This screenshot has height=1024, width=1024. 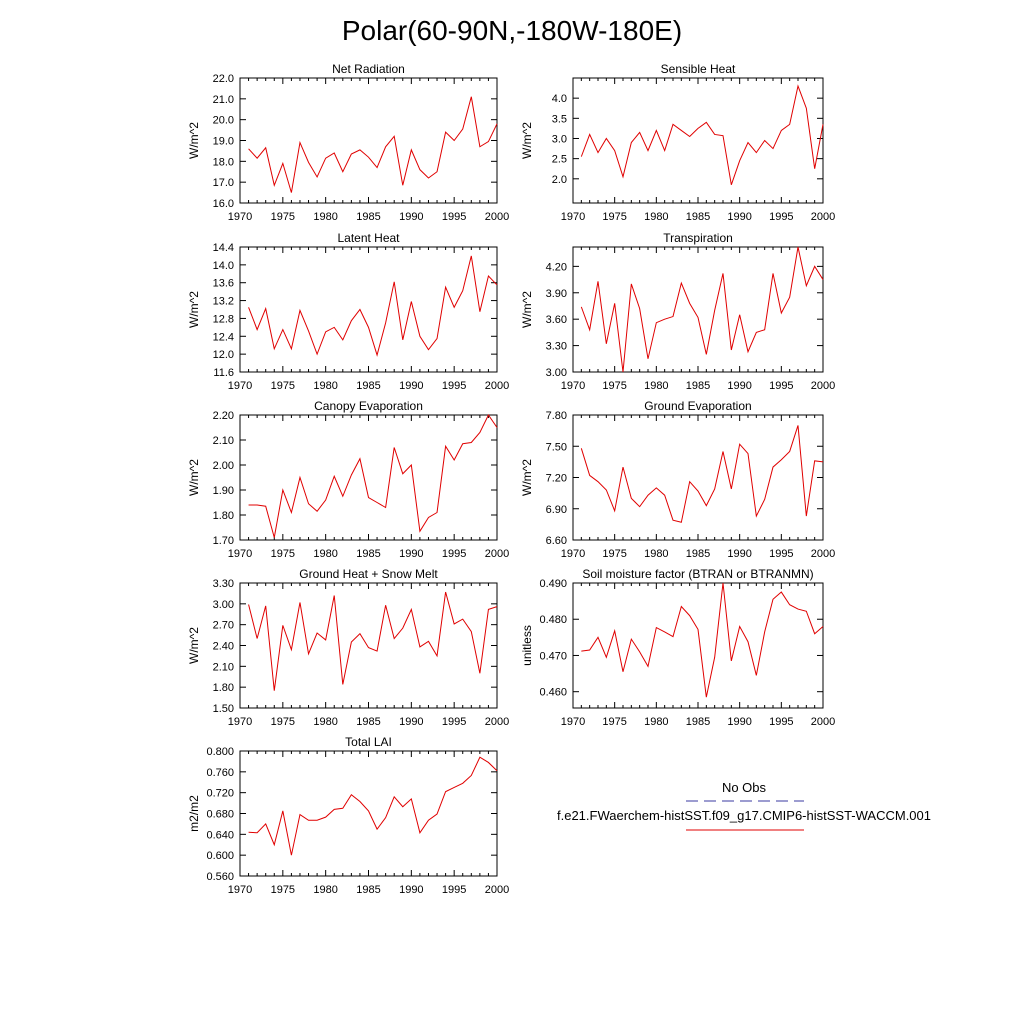 I want to click on y-tick-label: 3.0, so click(x=559, y=139).